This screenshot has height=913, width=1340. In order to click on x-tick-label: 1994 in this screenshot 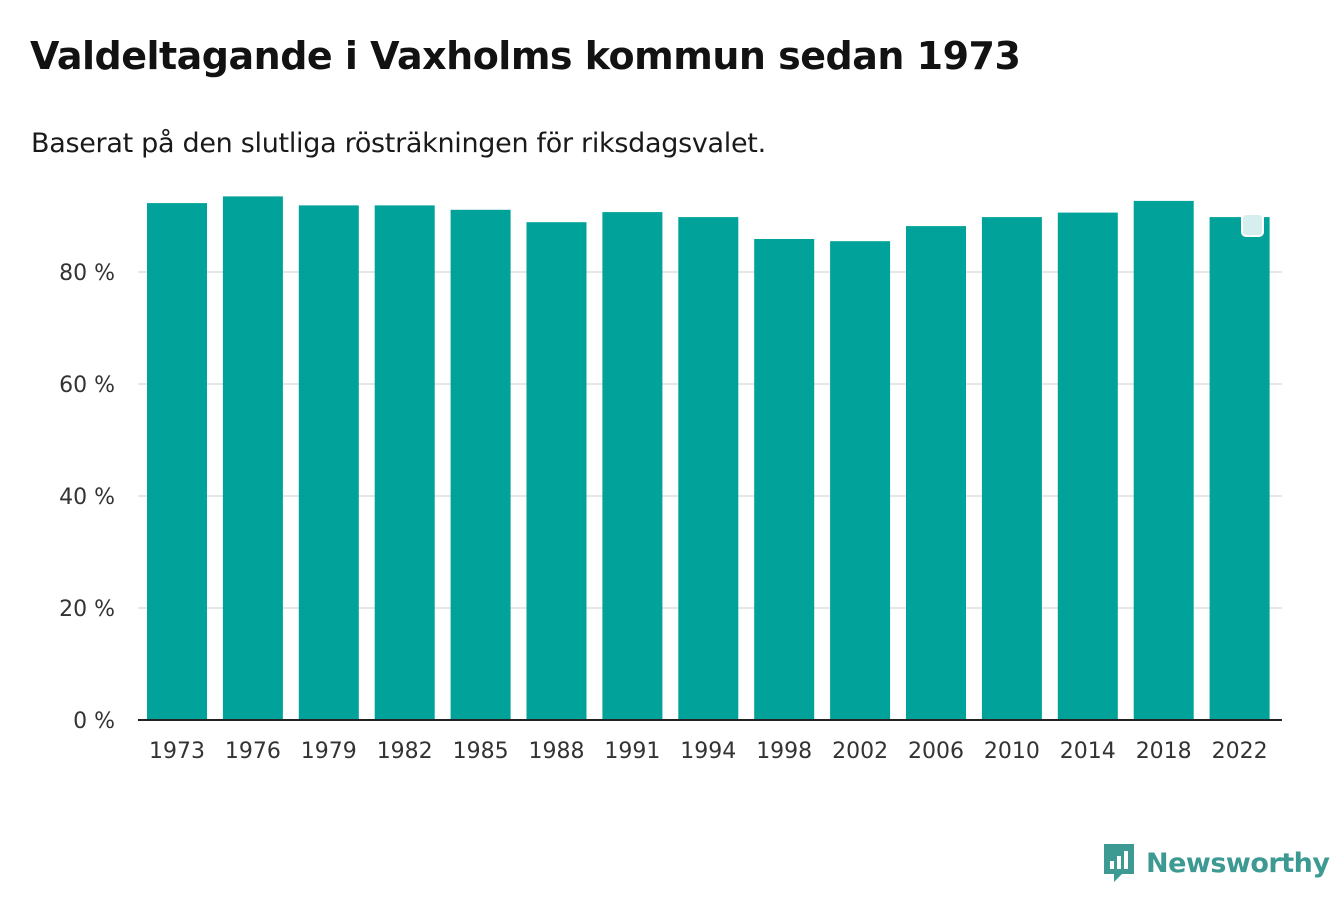, I will do `click(708, 751)`.